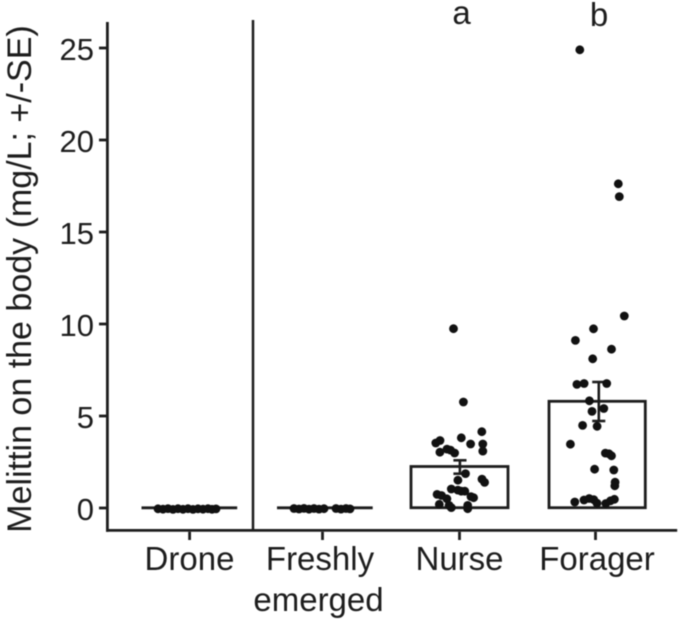 The width and height of the screenshot is (685, 624). What do you see at coordinates (461, 15) in the screenshot?
I see `svg-text: a` at bounding box center [461, 15].